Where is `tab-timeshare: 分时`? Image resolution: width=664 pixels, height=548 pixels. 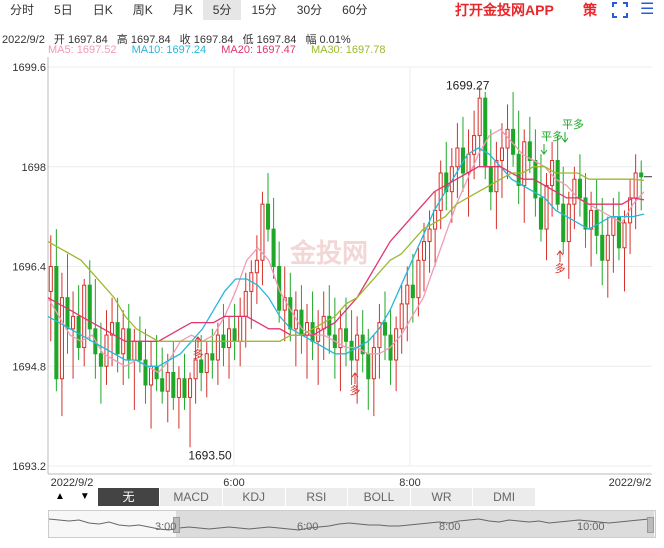 tab-timeshare: 分时 is located at coordinates (22, 10).